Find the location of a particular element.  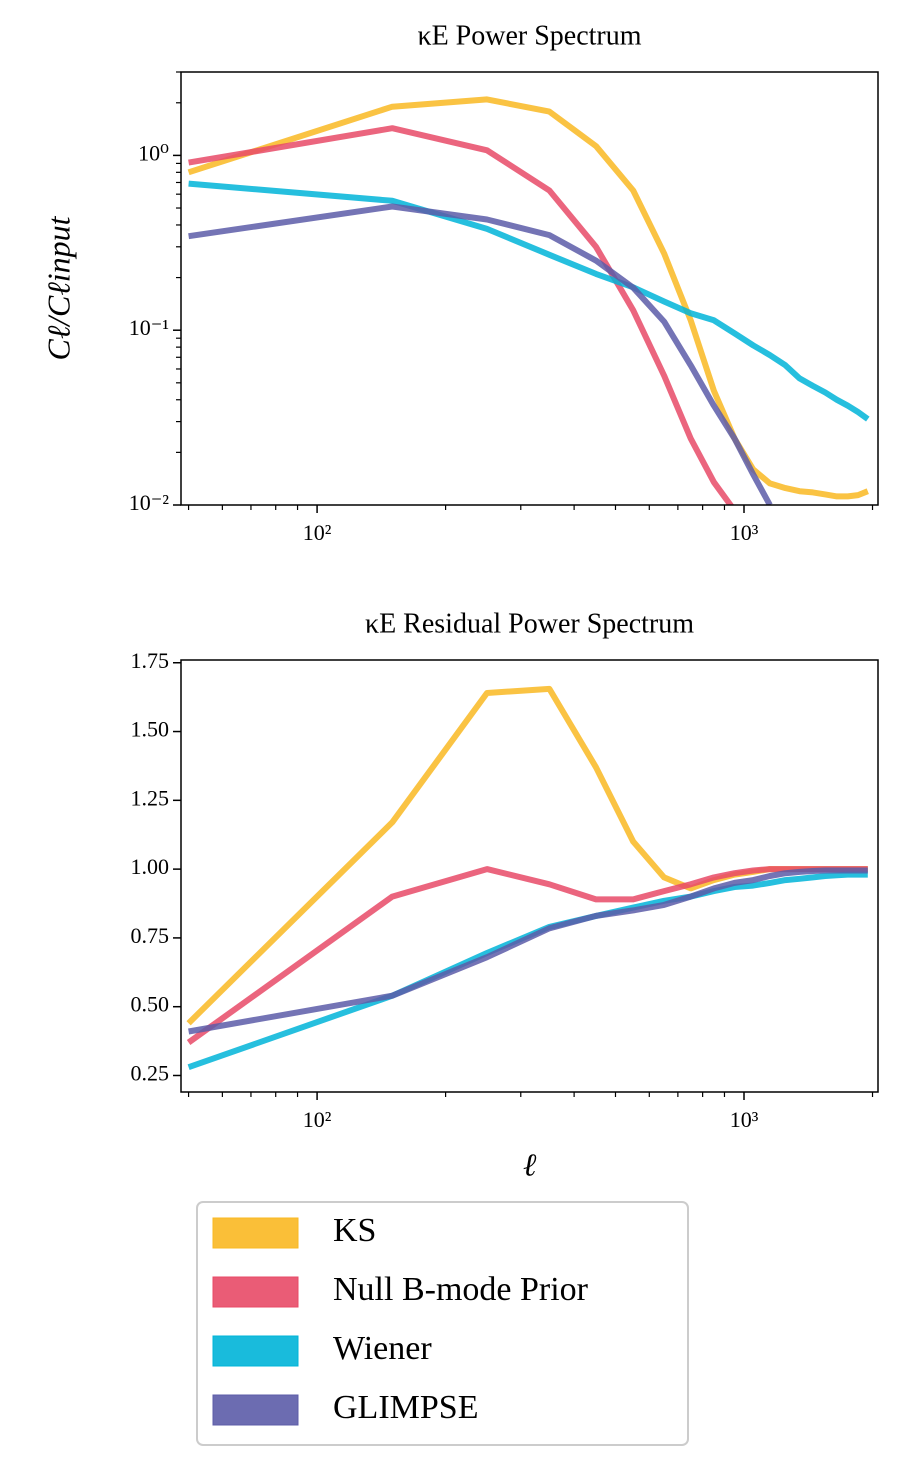

y-tick-label: 1.75 is located at coordinates (150, 660).